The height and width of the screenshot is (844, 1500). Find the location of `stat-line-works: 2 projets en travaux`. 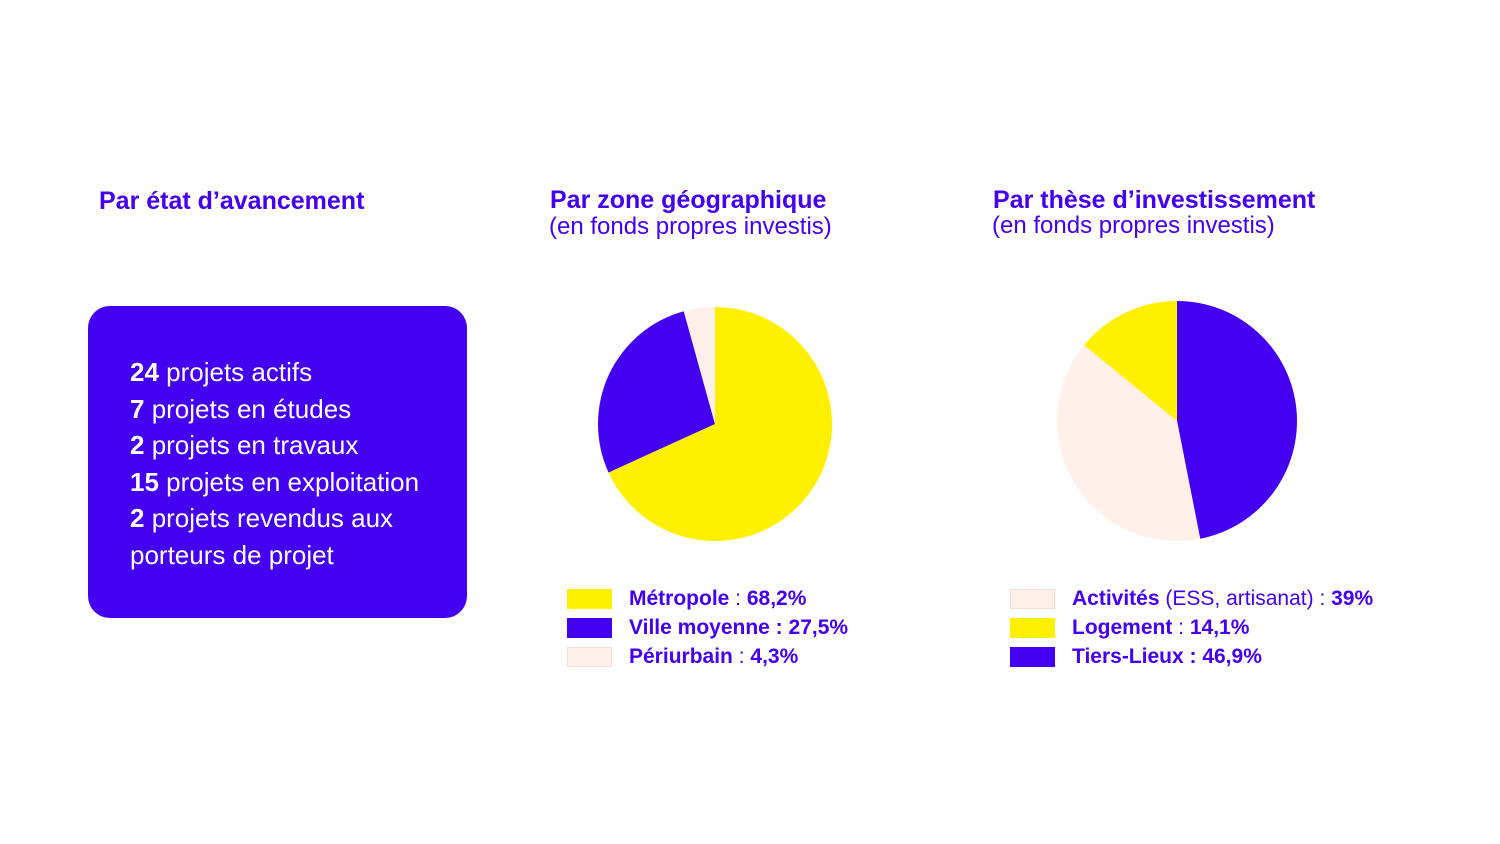

stat-line-works: 2 projets en travaux is located at coordinates (298, 445).